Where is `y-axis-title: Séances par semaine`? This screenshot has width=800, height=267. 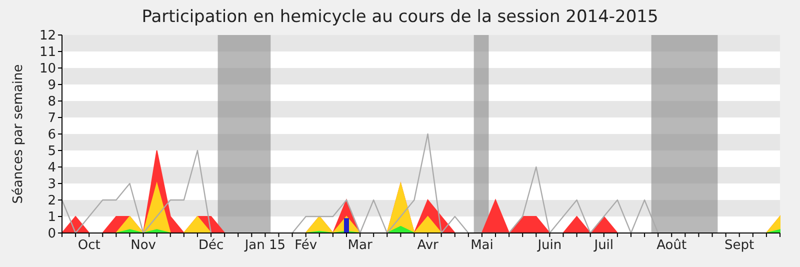 y-axis-title: Séances par semaine is located at coordinates (18, 134).